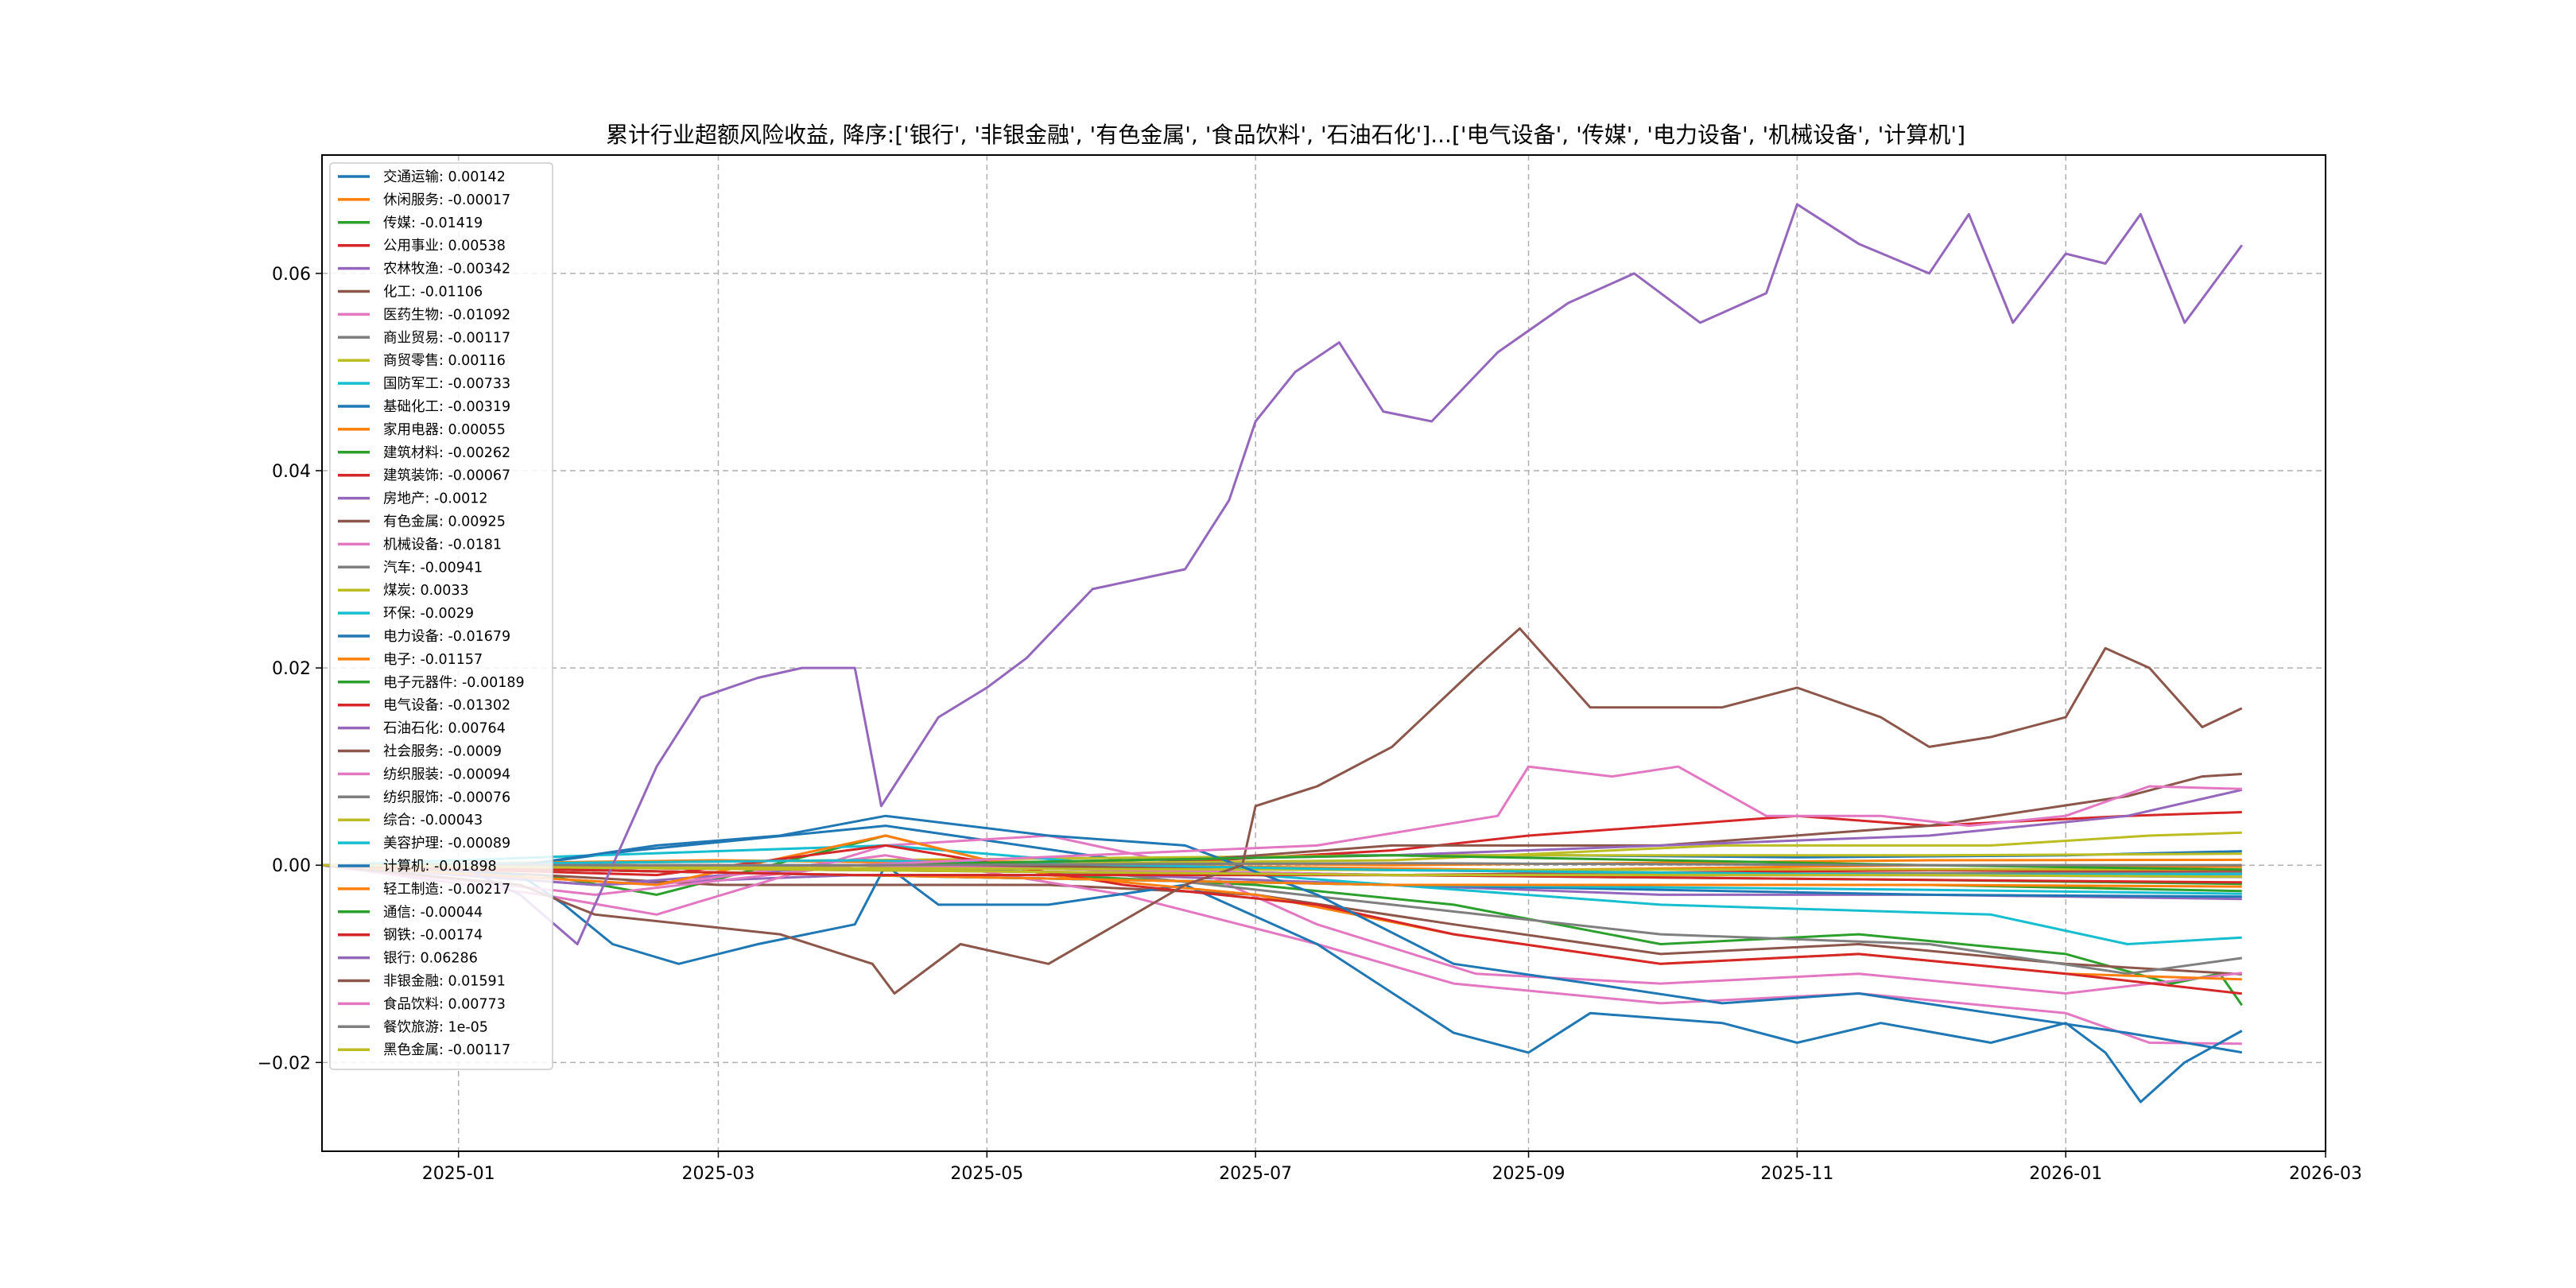 This screenshot has height=1288, width=2576. What do you see at coordinates (436, 499) in the screenshot?
I see `legend-entry: 房地产: -0.0012` at bounding box center [436, 499].